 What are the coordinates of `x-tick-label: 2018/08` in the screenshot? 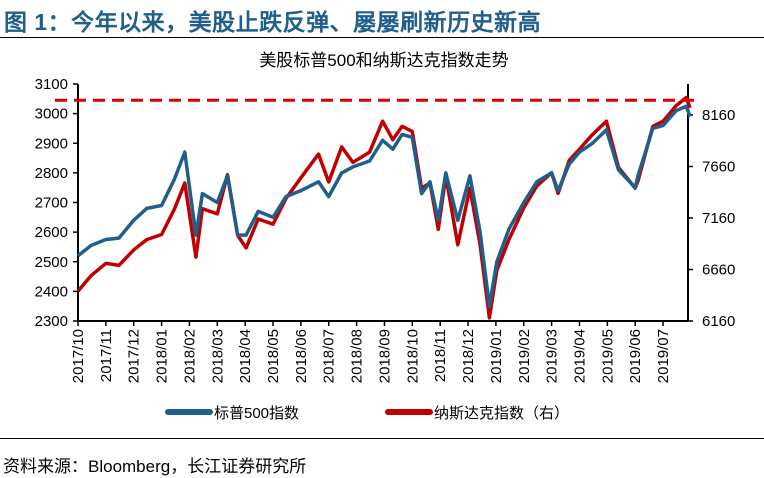 It's located at (357, 356).